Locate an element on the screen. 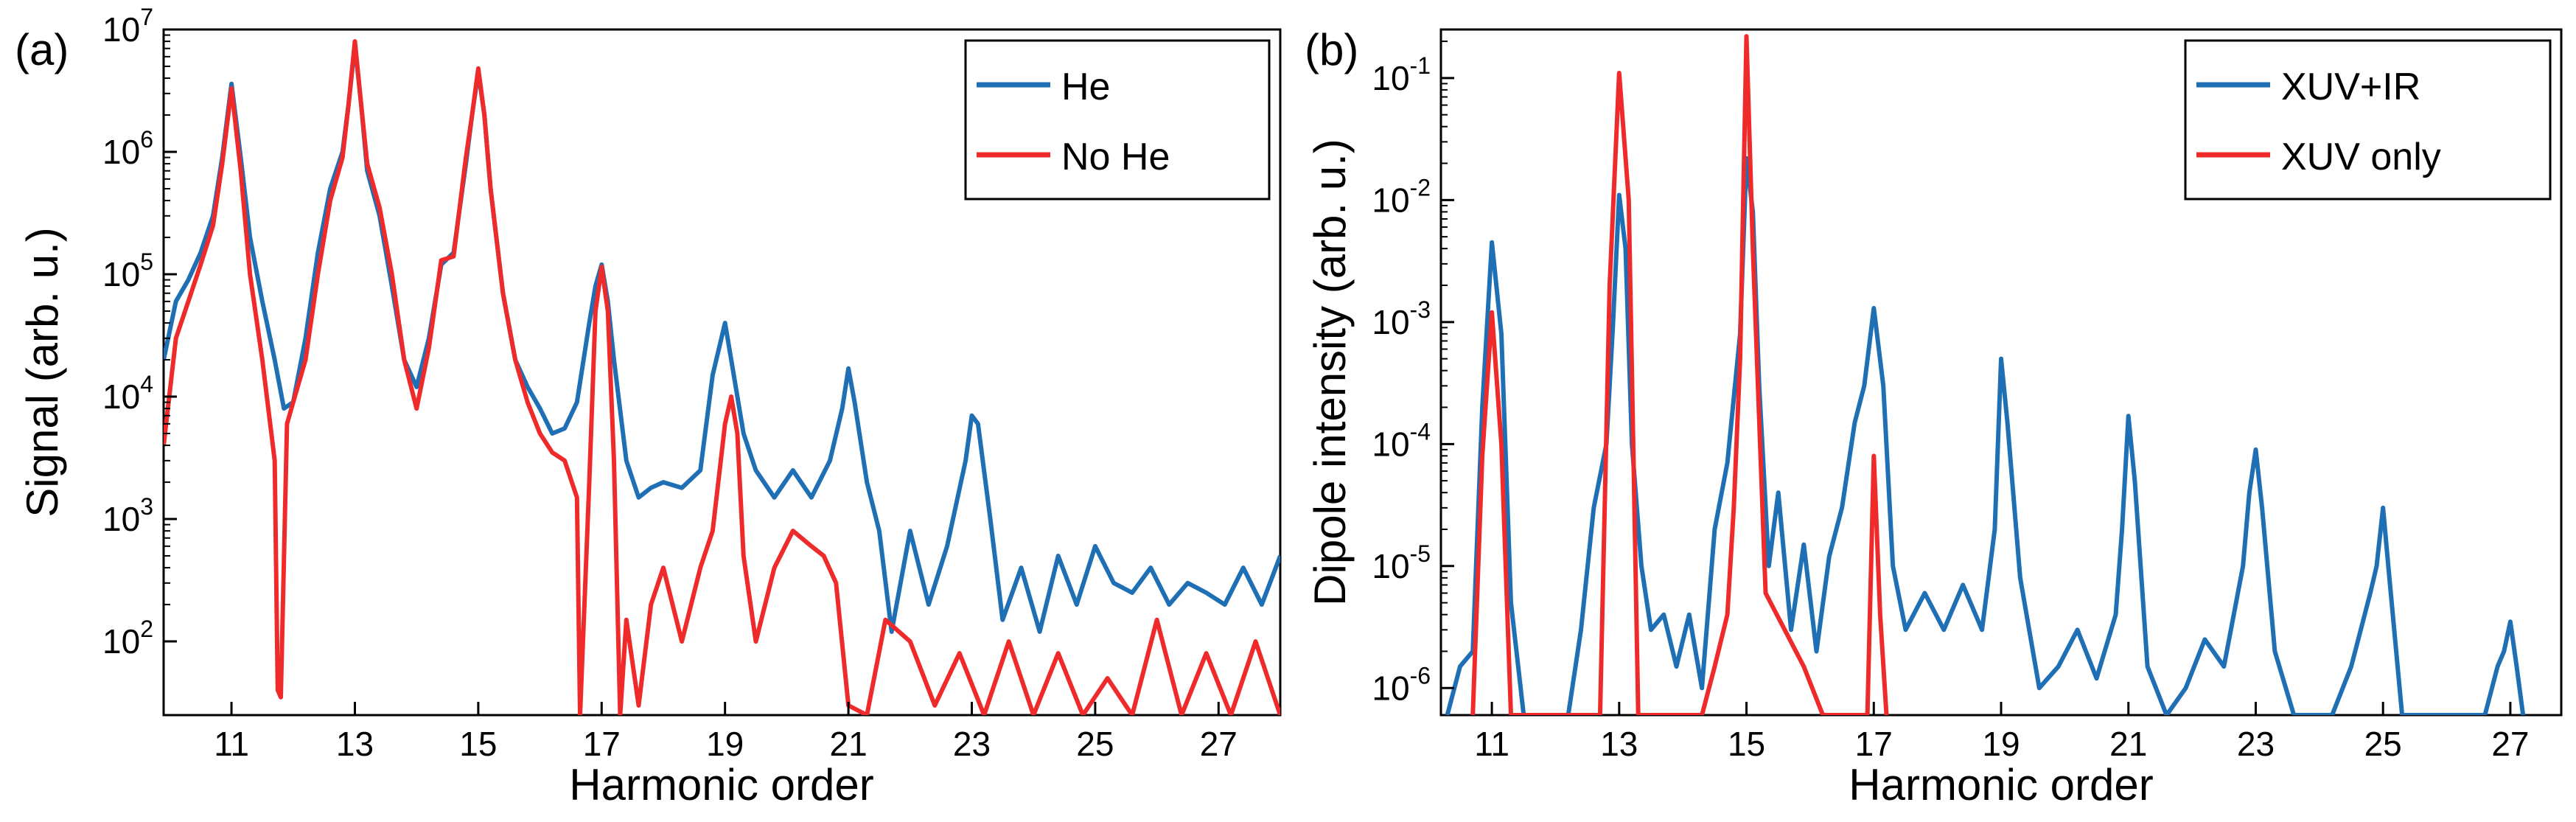  series-line-xuv-only is located at coordinates (1679, 374).